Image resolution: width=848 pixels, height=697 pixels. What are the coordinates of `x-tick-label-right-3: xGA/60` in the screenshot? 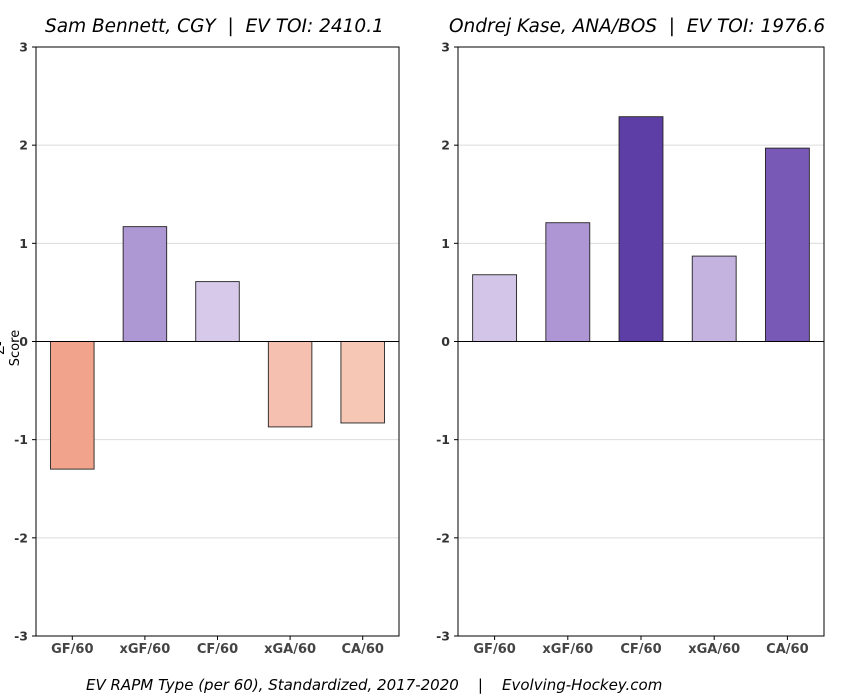 It's located at (714, 649).